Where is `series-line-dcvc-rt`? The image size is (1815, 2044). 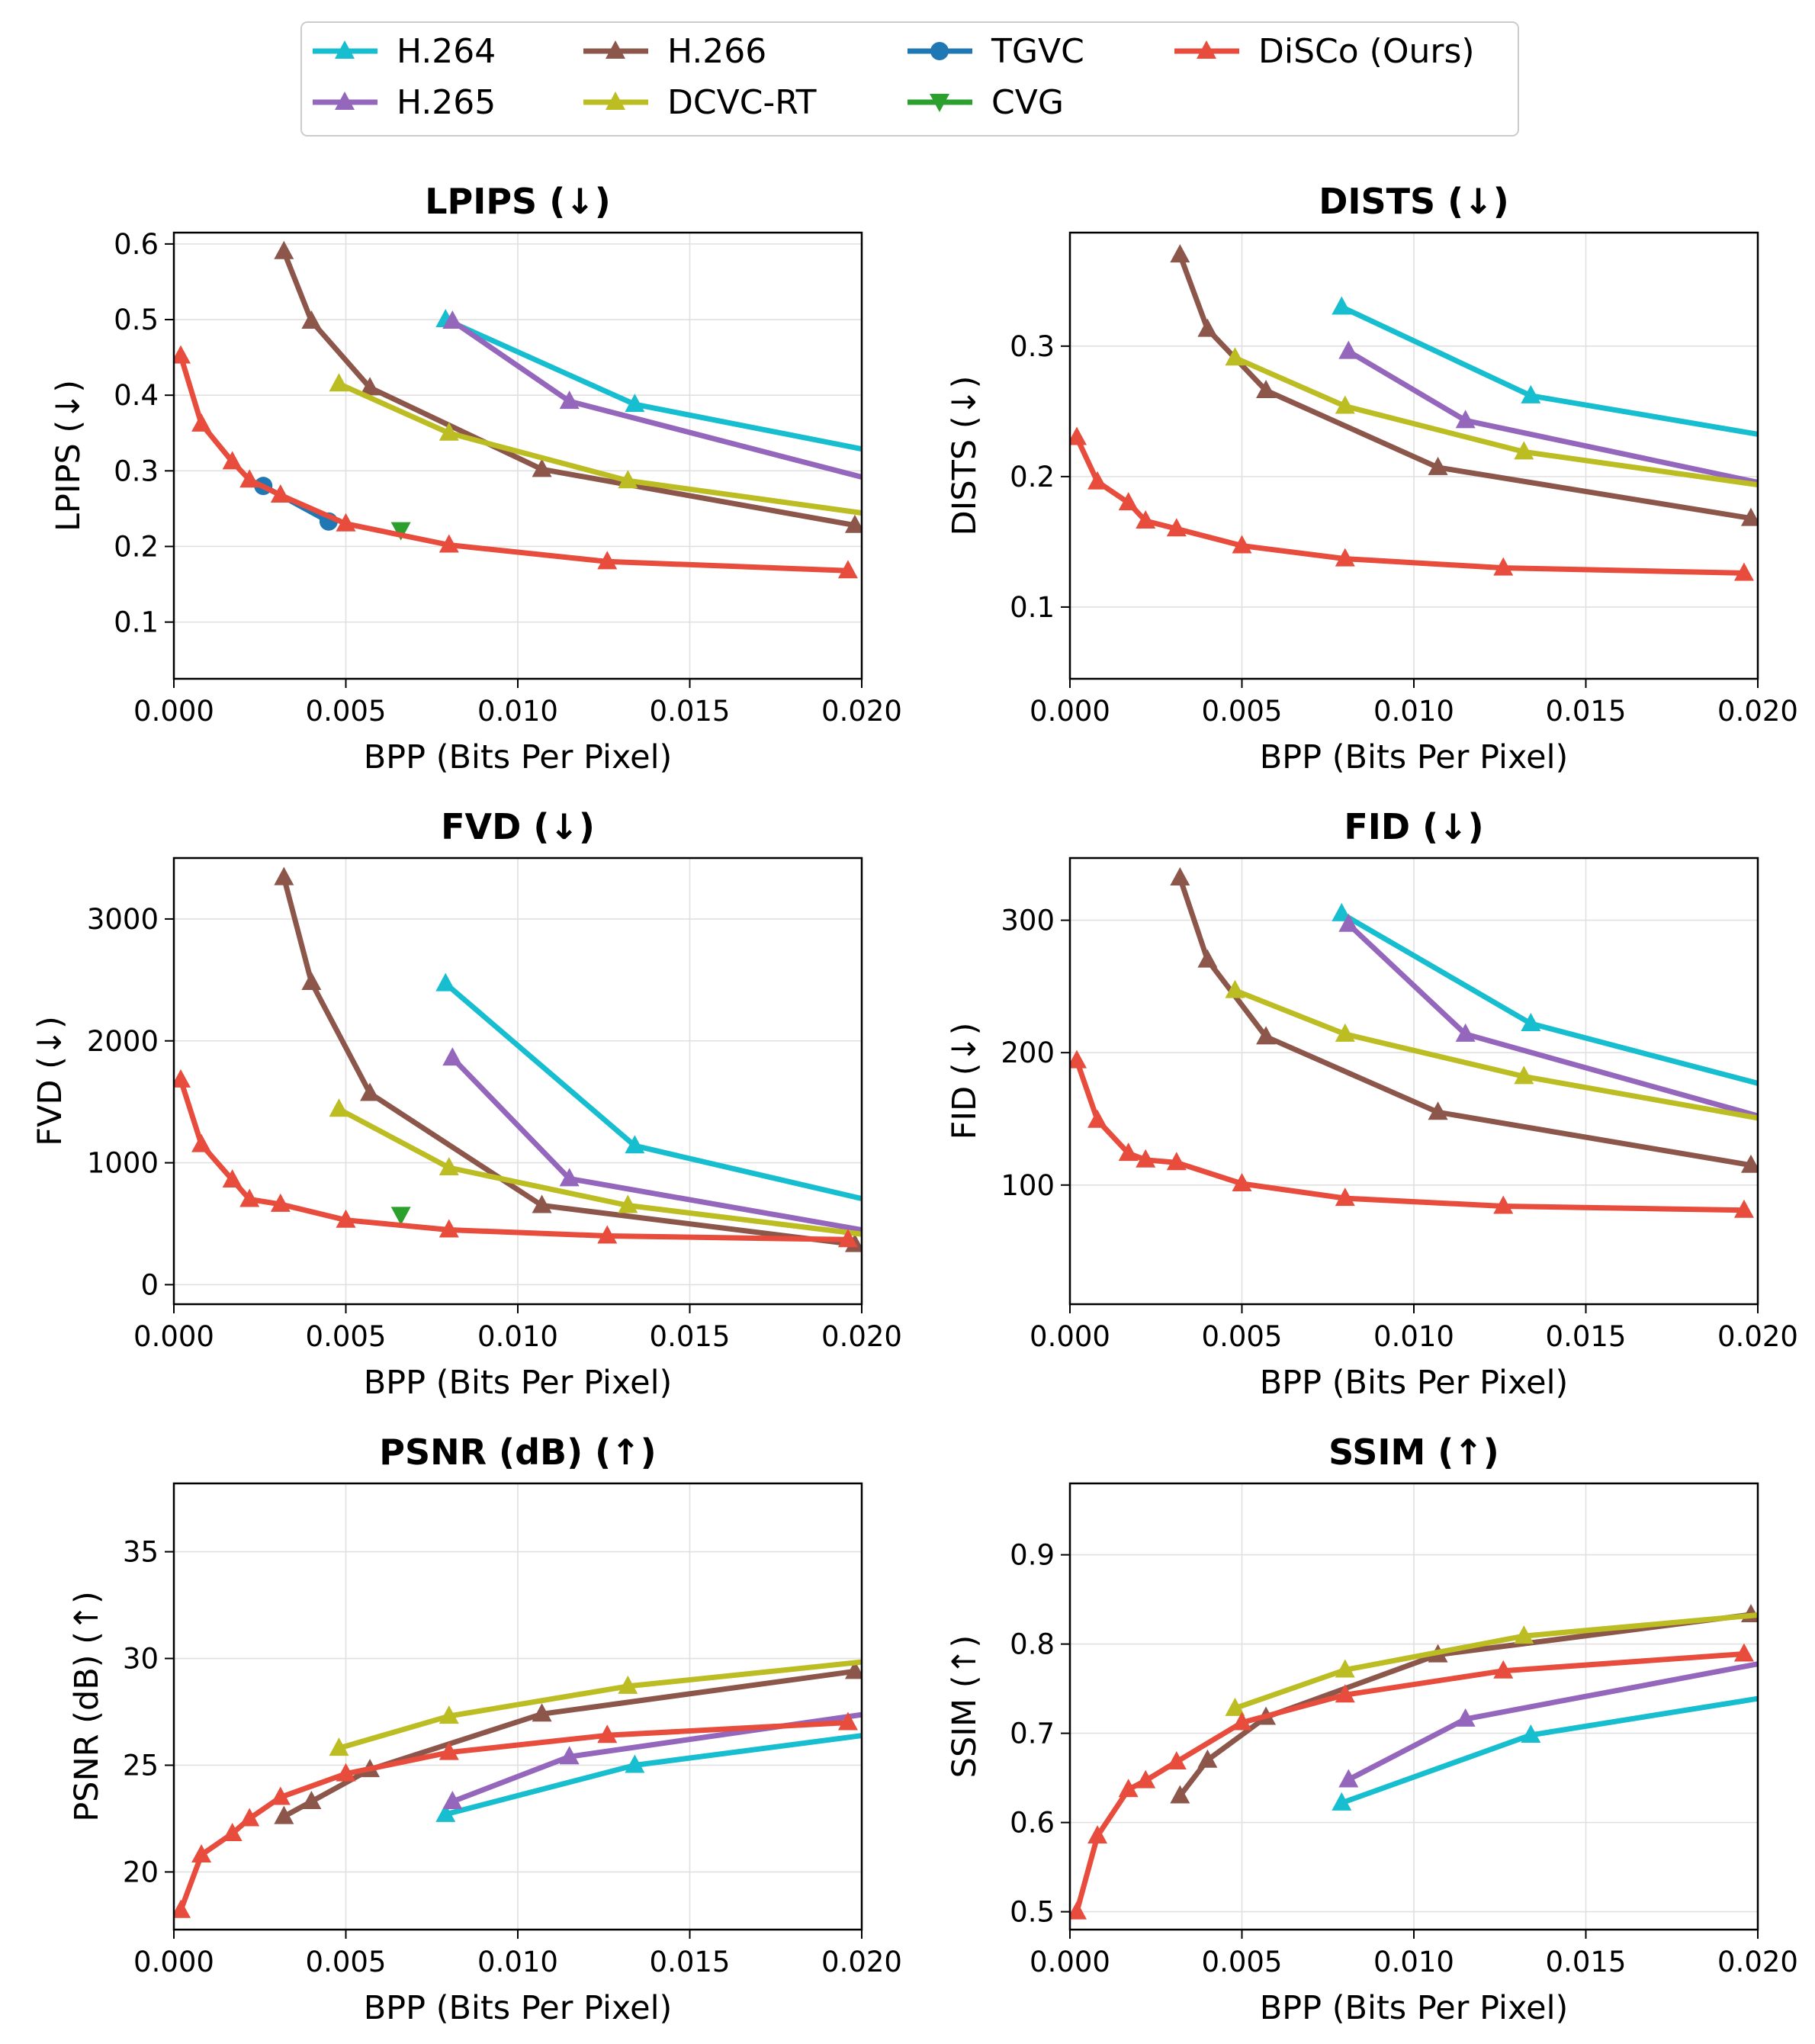 series-line-dcvc-rt is located at coordinates (1496, 1662).